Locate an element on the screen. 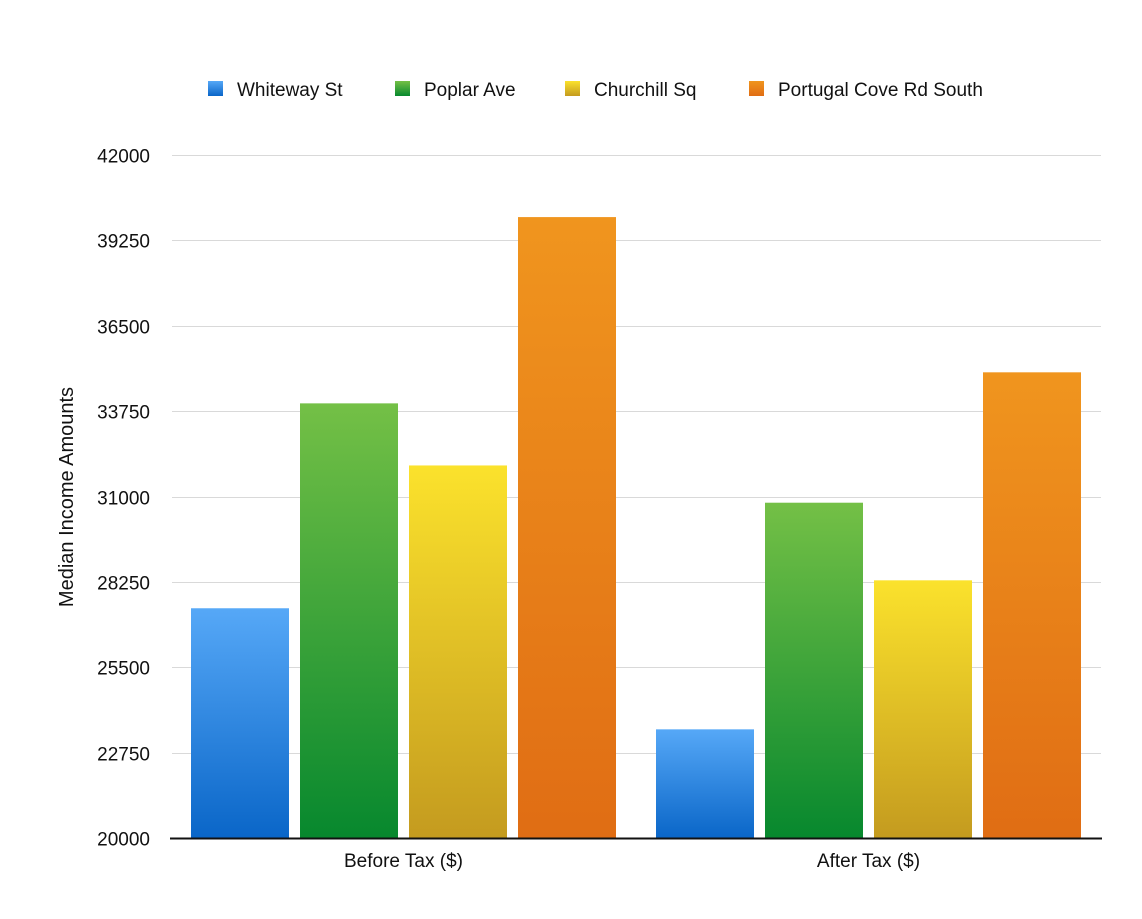 Image resolution: width=1142 pixels, height=919 pixels. legend-label: Poplar Ave is located at coordinates (470, 90).